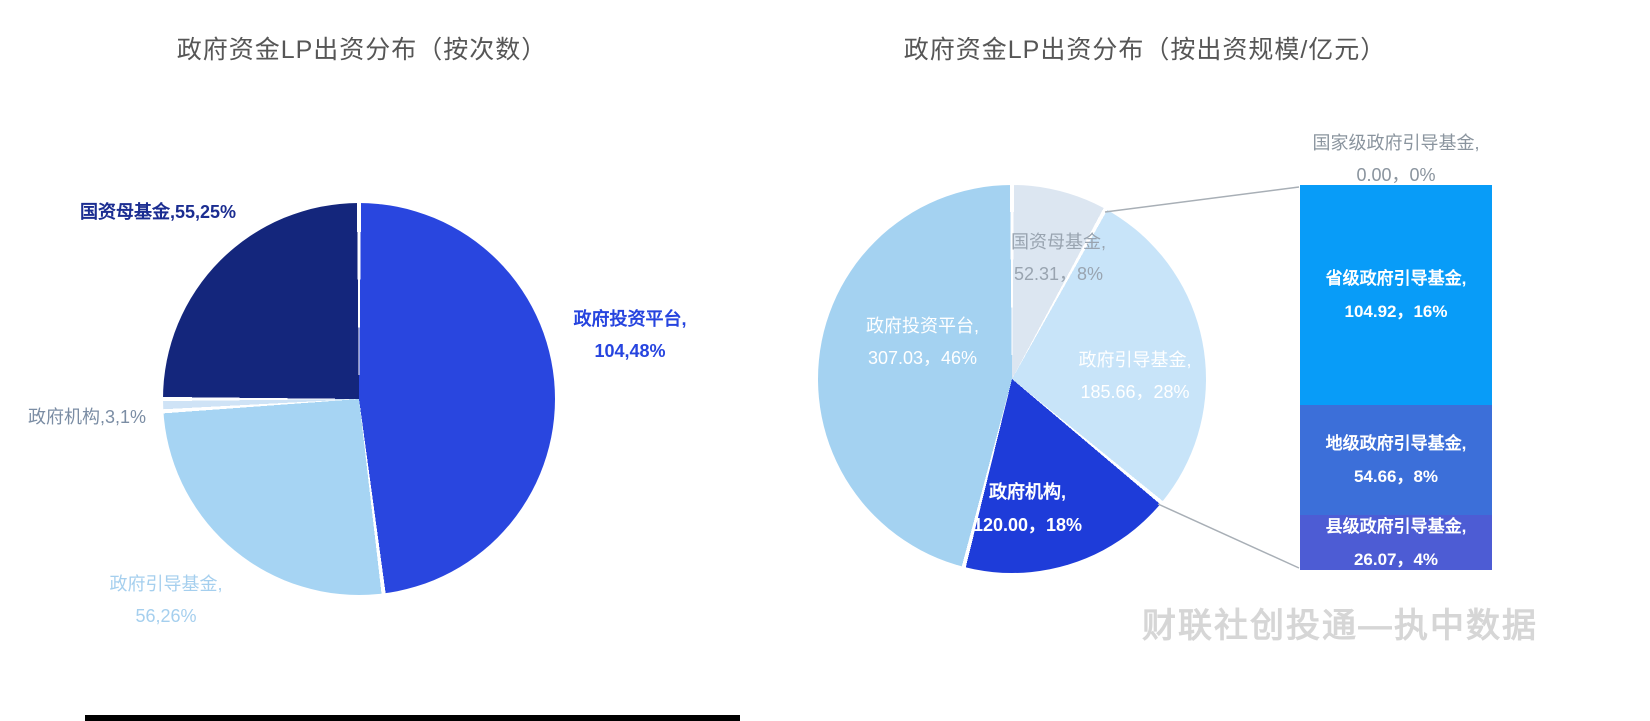  What do you see at coordinates (1135, 392) in the screenshot?
I see `right-label-yindaojijin-line2: 185.66，28%` at bounding box center [1135, 392].